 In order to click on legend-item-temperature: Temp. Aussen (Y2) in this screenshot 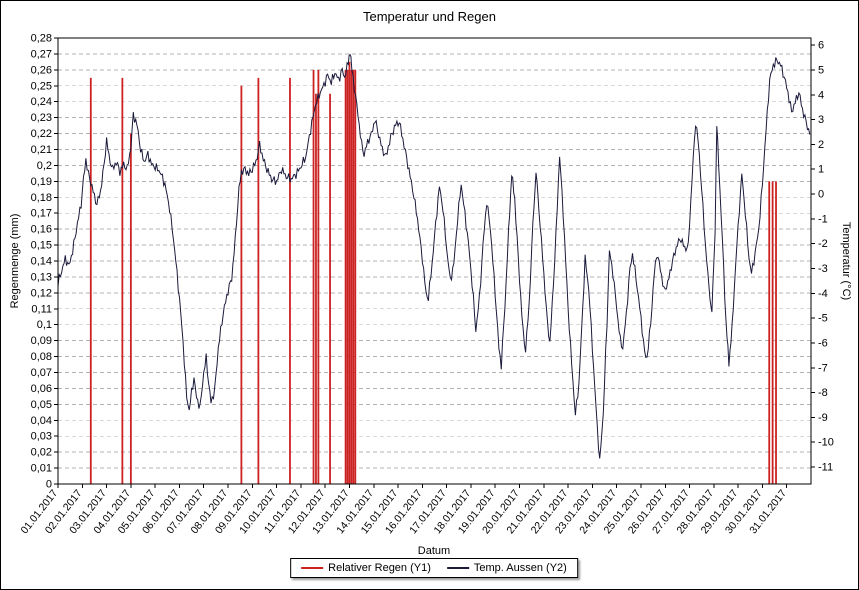, I will do `click(506, 568)`.